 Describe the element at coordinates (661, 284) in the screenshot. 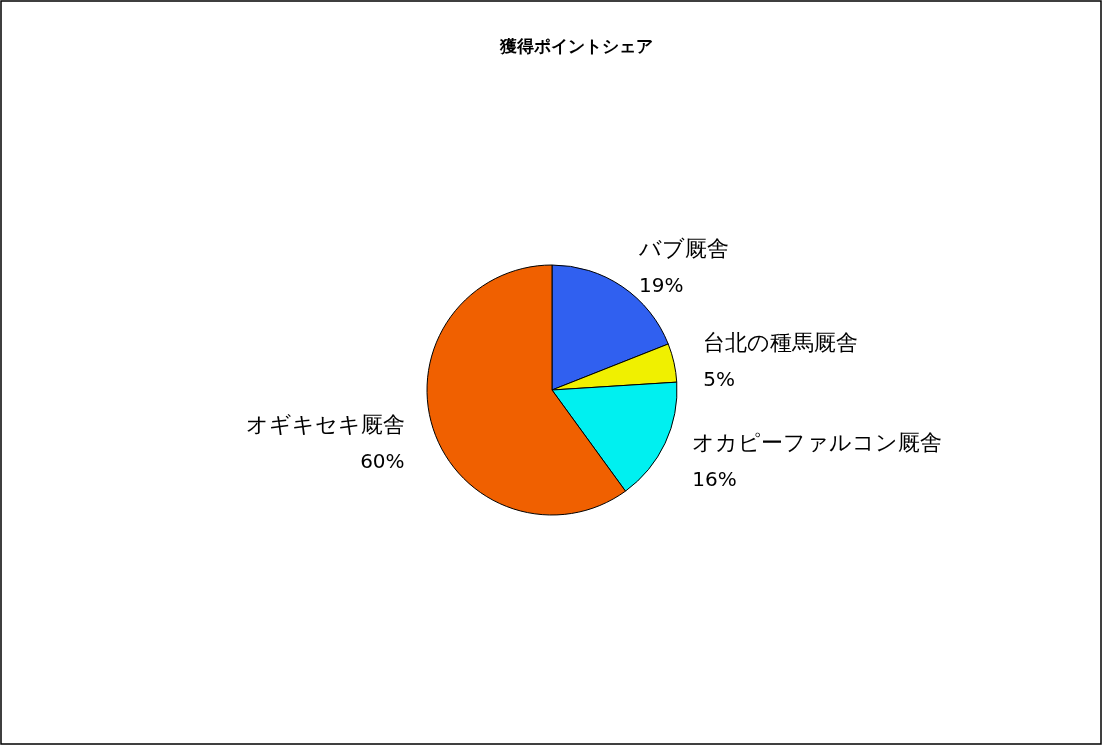

I see `data-label: 19%` at that location.